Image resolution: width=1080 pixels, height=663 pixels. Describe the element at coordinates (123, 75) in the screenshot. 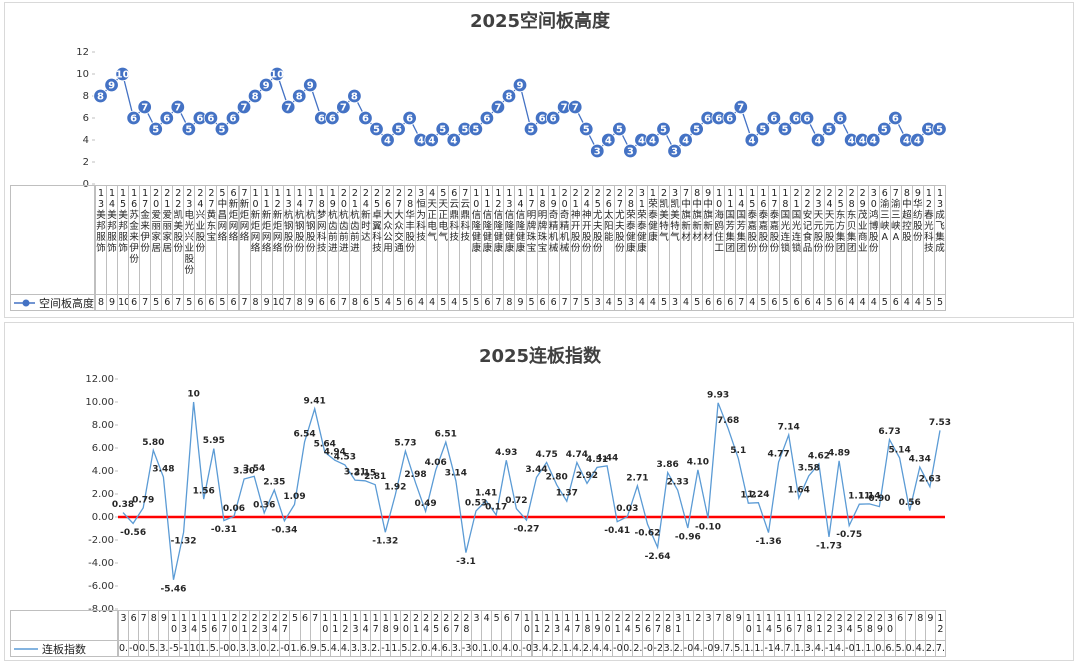

I see `data-label: 10` at that location.